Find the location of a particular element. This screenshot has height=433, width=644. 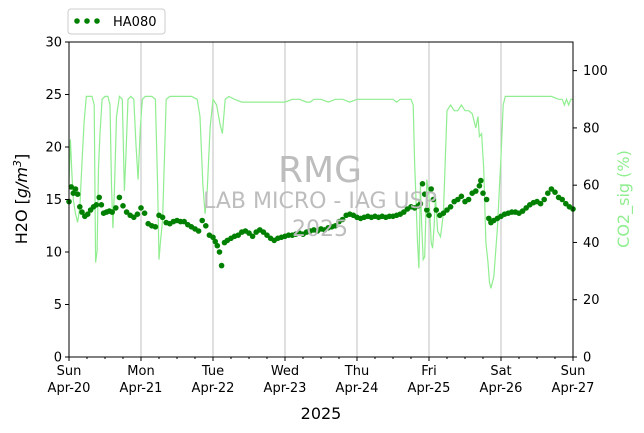

x-tick-label-date: Apr-21 is located at coordinates (141, 388).